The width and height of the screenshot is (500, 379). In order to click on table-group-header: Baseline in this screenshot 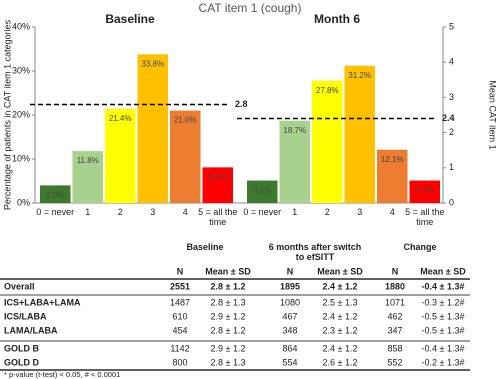, I will do `click(205, 247)`.